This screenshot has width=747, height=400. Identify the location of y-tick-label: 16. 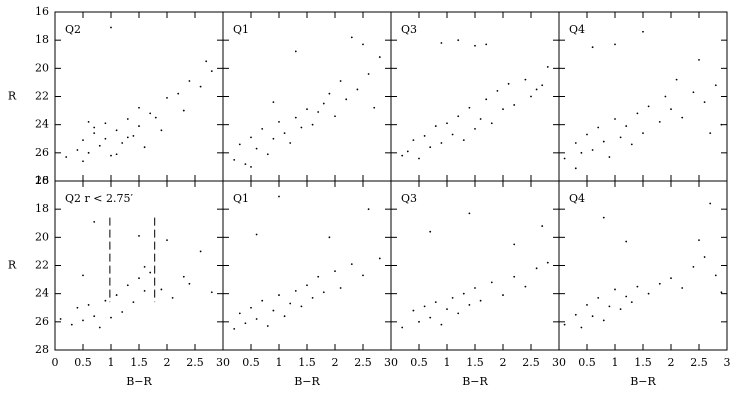
(42, 11).